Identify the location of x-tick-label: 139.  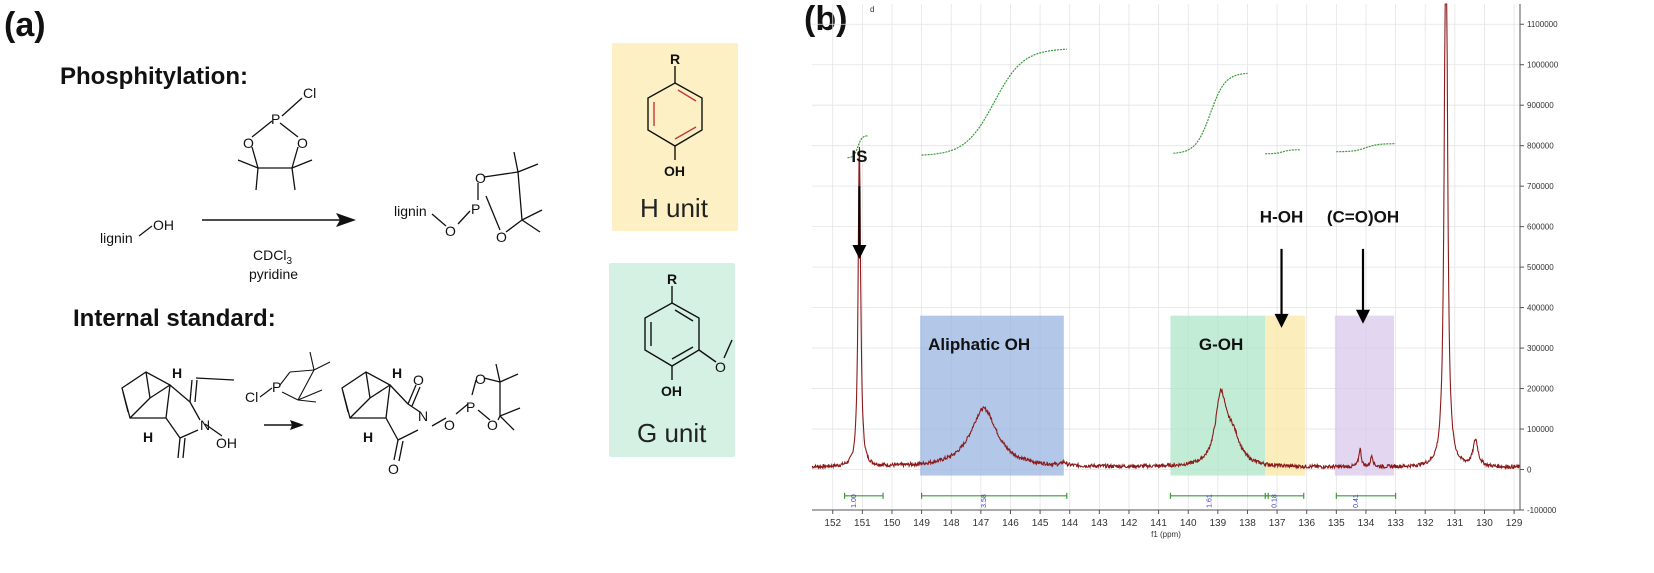
(1217, 523).